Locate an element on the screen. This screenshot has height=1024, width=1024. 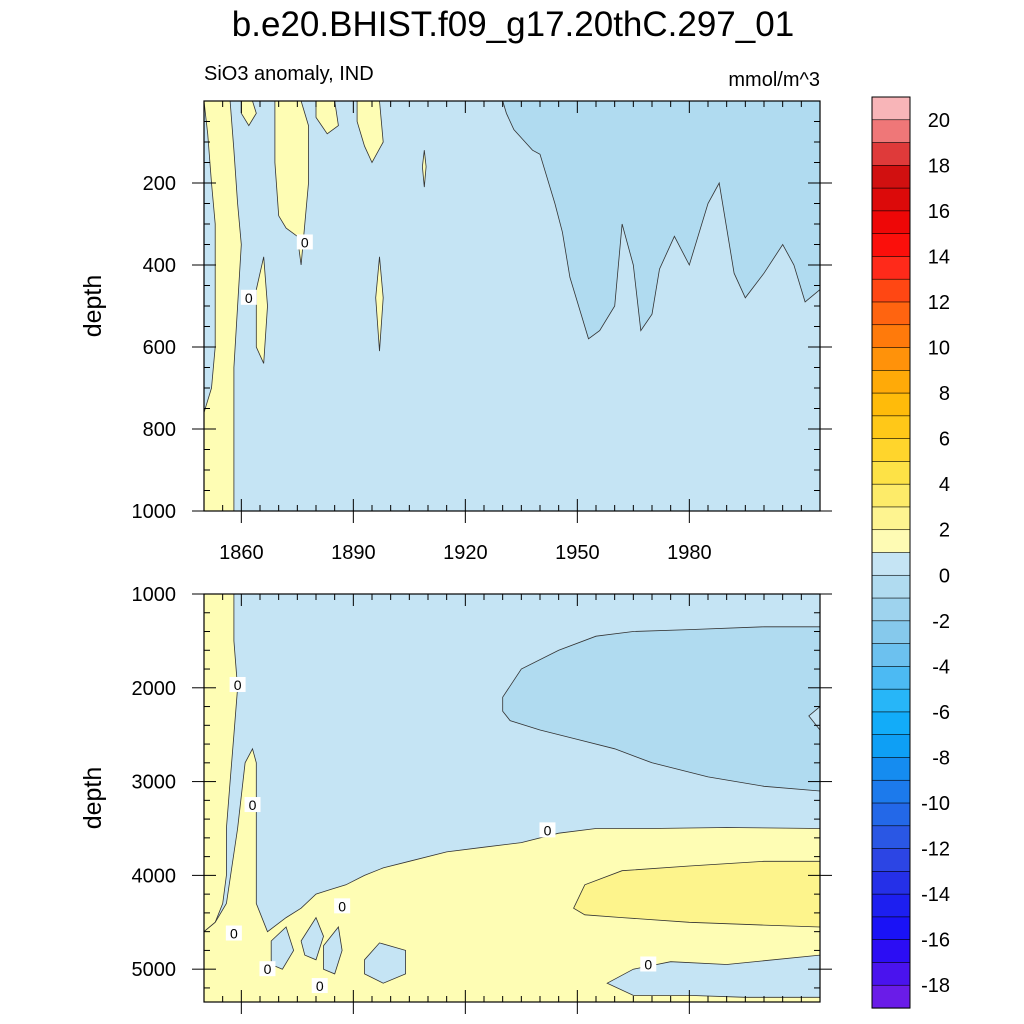
chart-title: b.e20.BHIST.f09_g17.20thC.297_01 is located at coordinates (513, 24).